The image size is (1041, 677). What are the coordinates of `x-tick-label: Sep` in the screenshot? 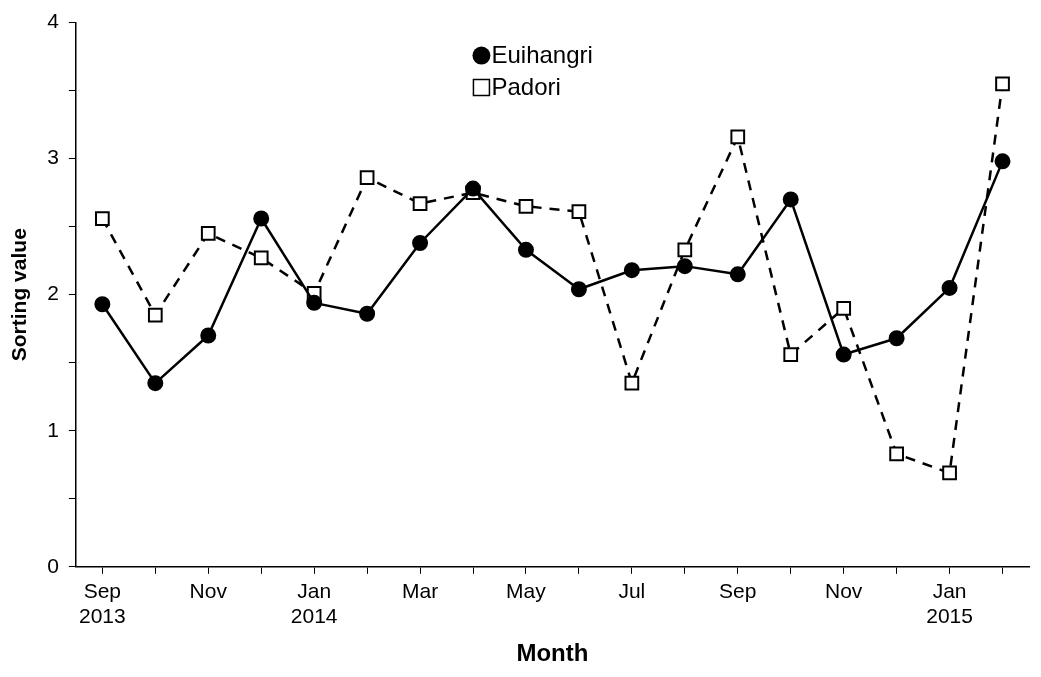 It's located at (738, 591).